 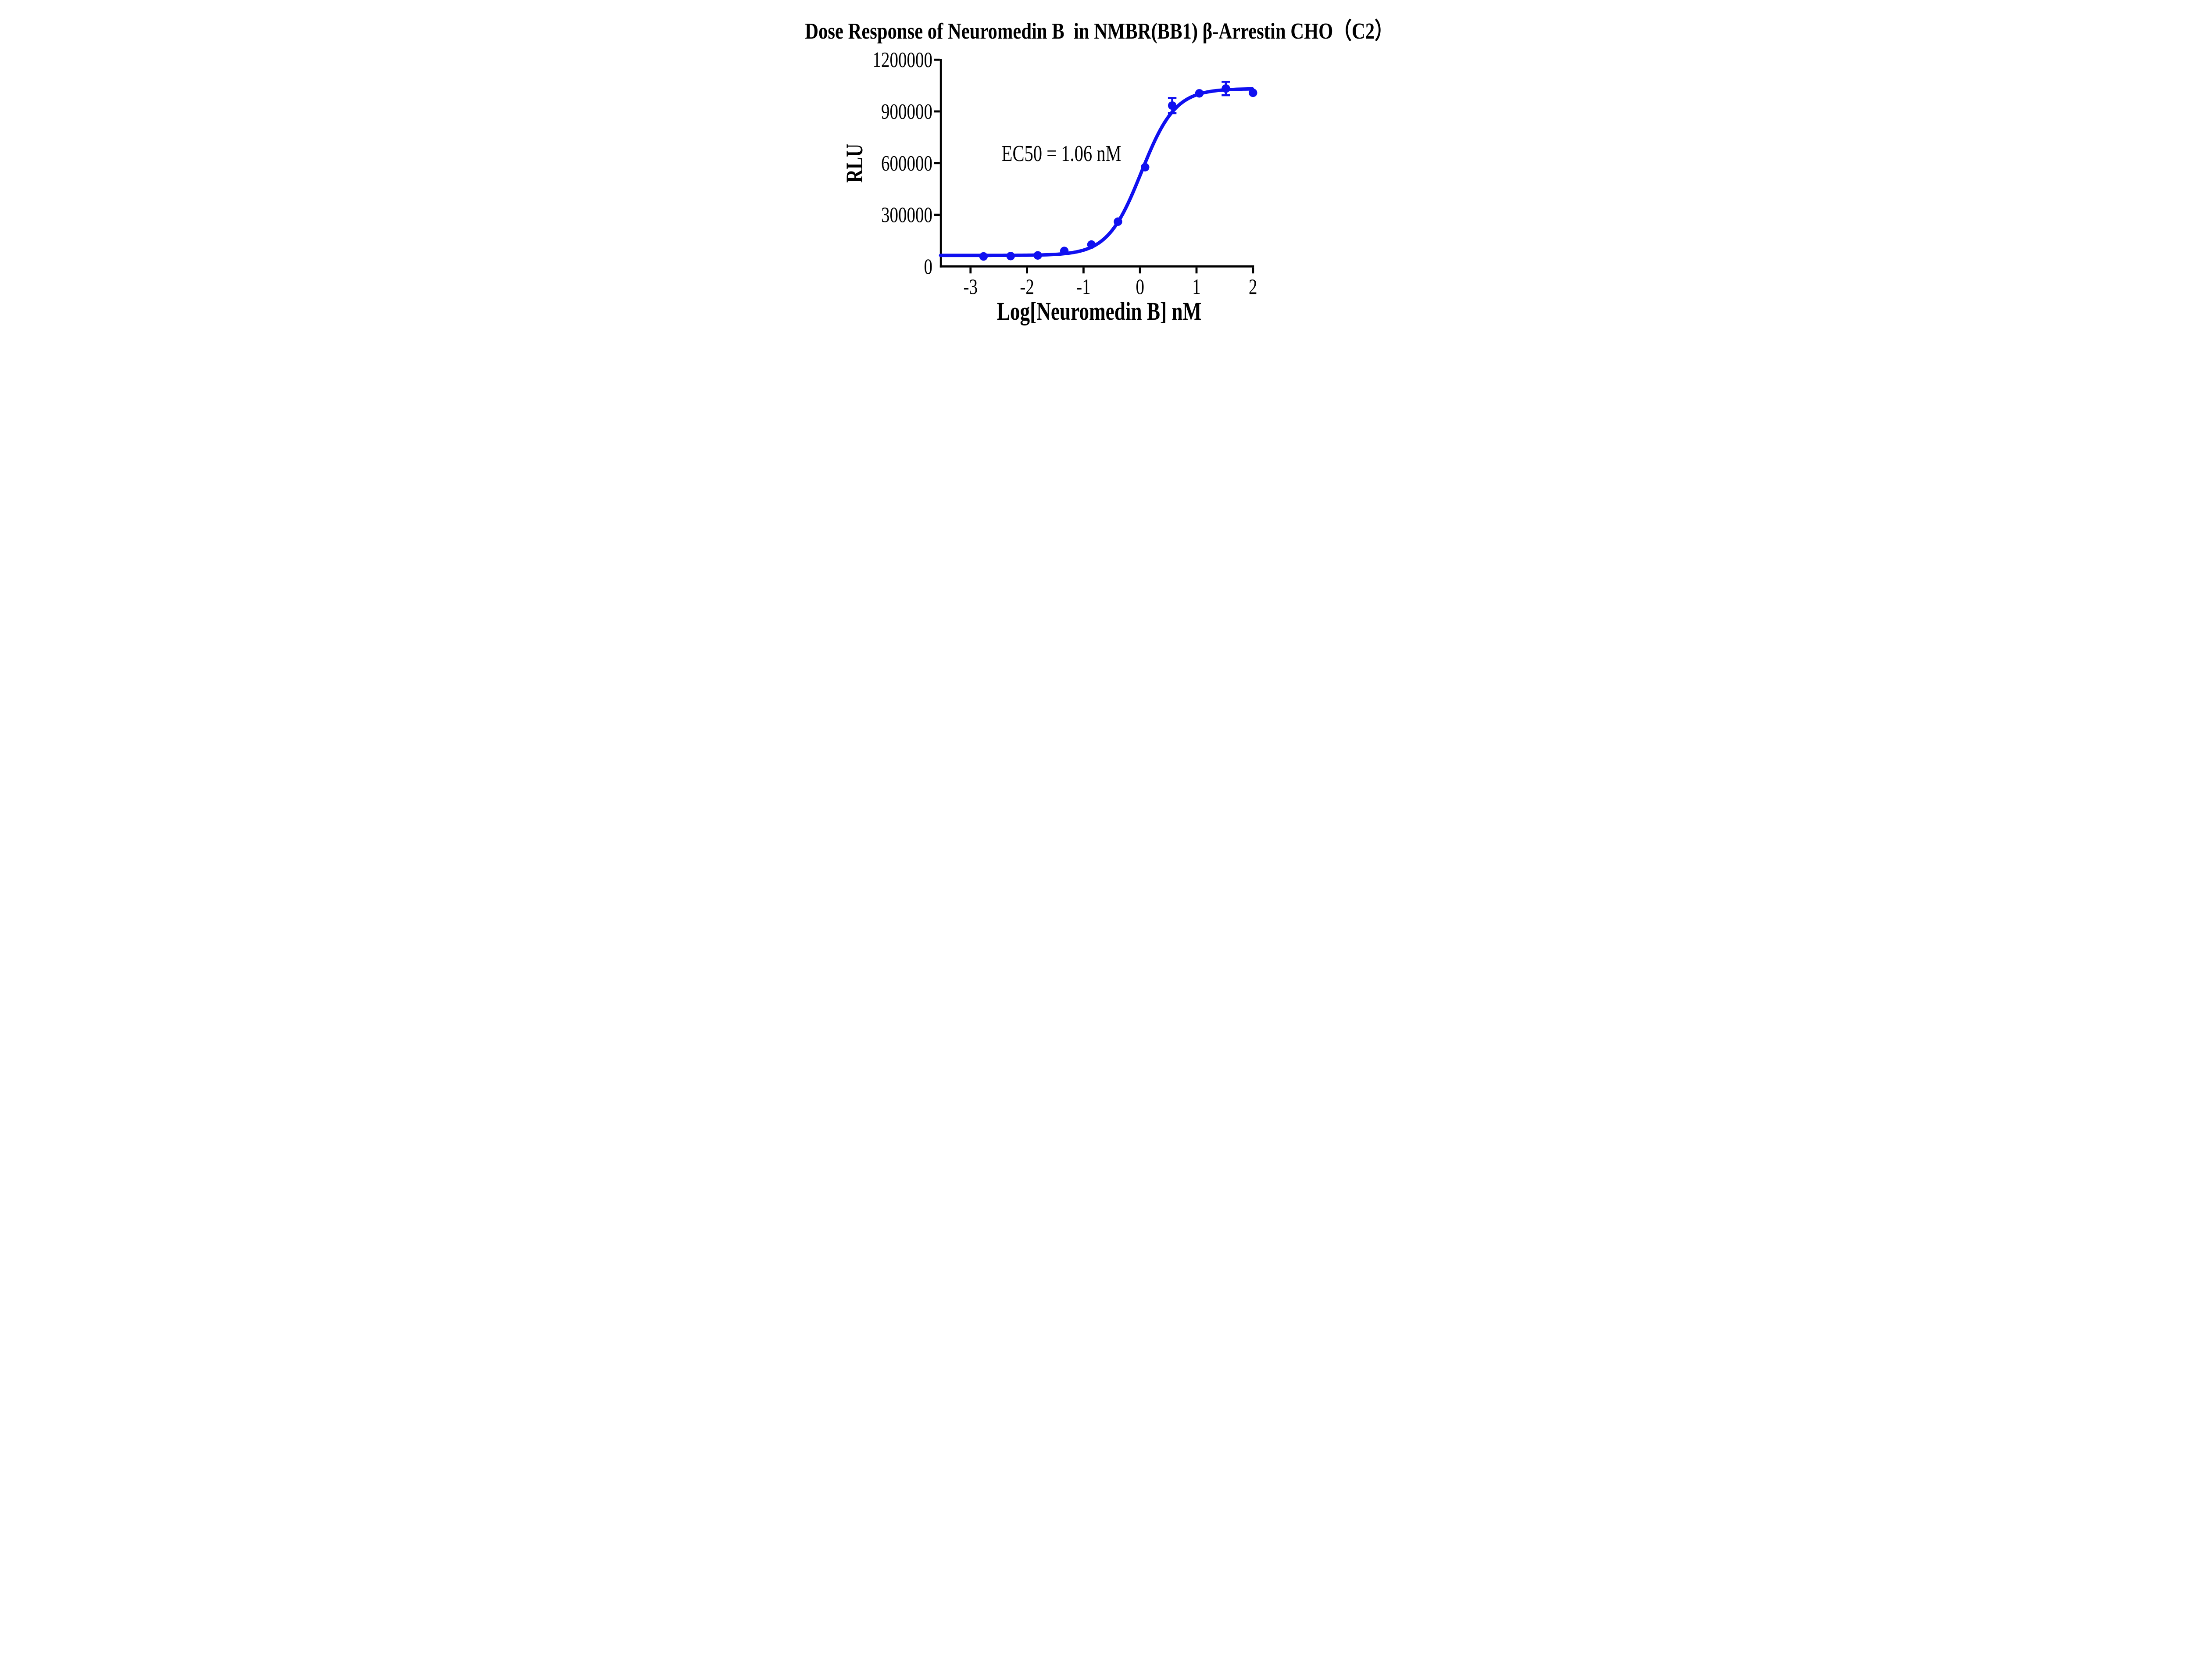 I want to click on y-tick-label: 900000, so click(x=906, y=111).